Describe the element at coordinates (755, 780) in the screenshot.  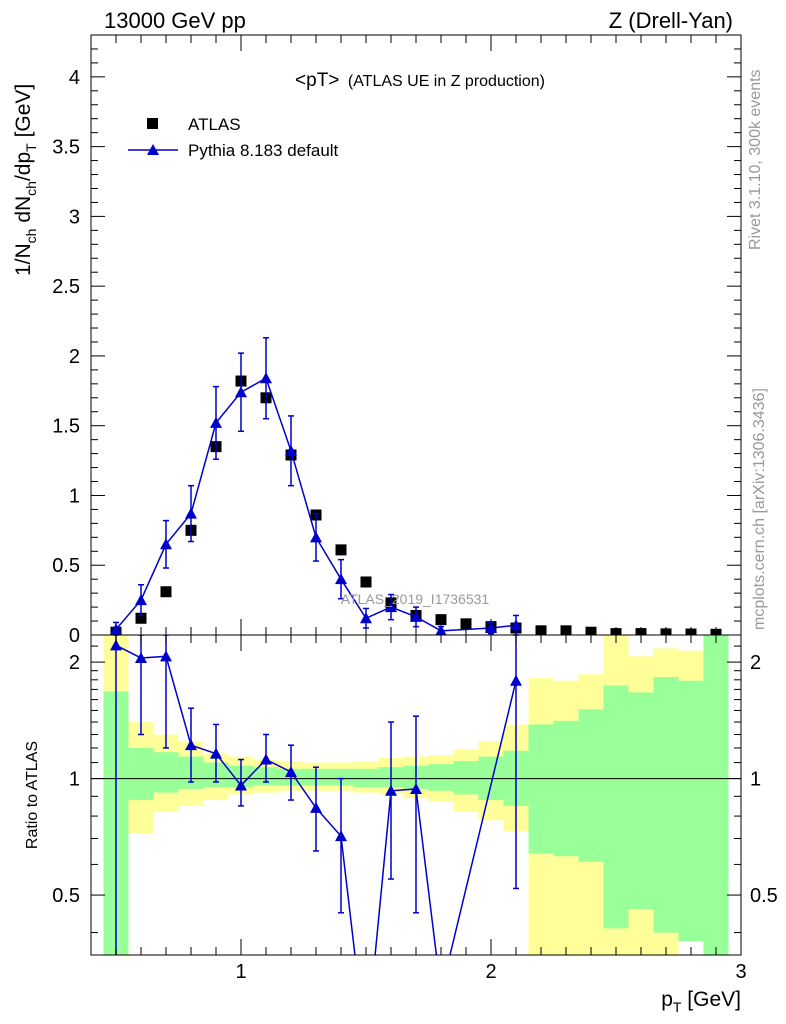
I see `ratio-y-tick-label-right: 1` at that location.